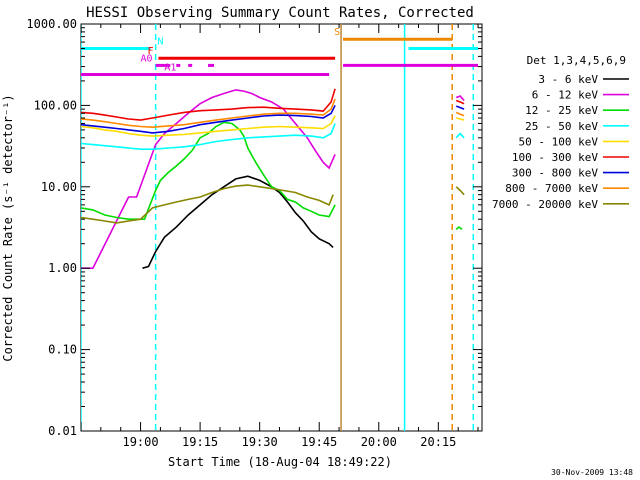  What do you see at coordinates (140, 442) in the screenshot?
I see `x-tick-label: 19:00` at bounding box center [140, 442].